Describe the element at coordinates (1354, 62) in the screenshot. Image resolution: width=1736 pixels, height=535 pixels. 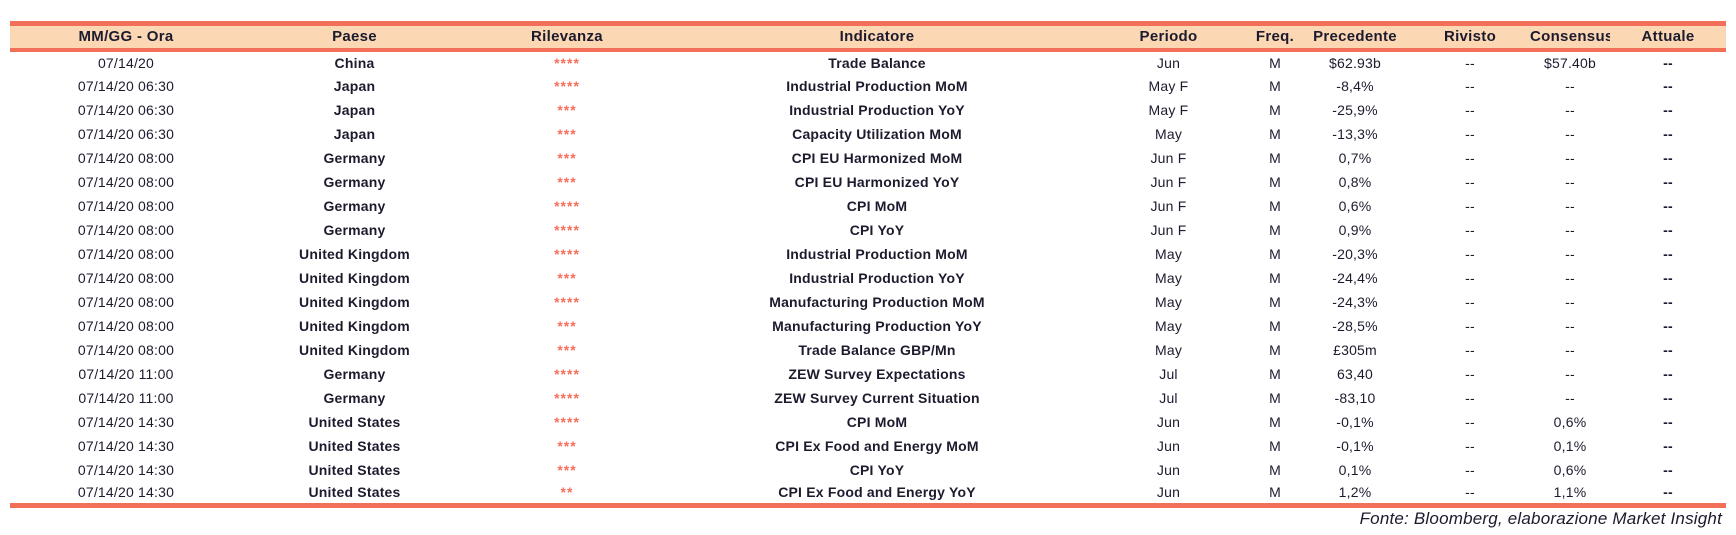
I see `cell-previous: $62.93b` at that location.